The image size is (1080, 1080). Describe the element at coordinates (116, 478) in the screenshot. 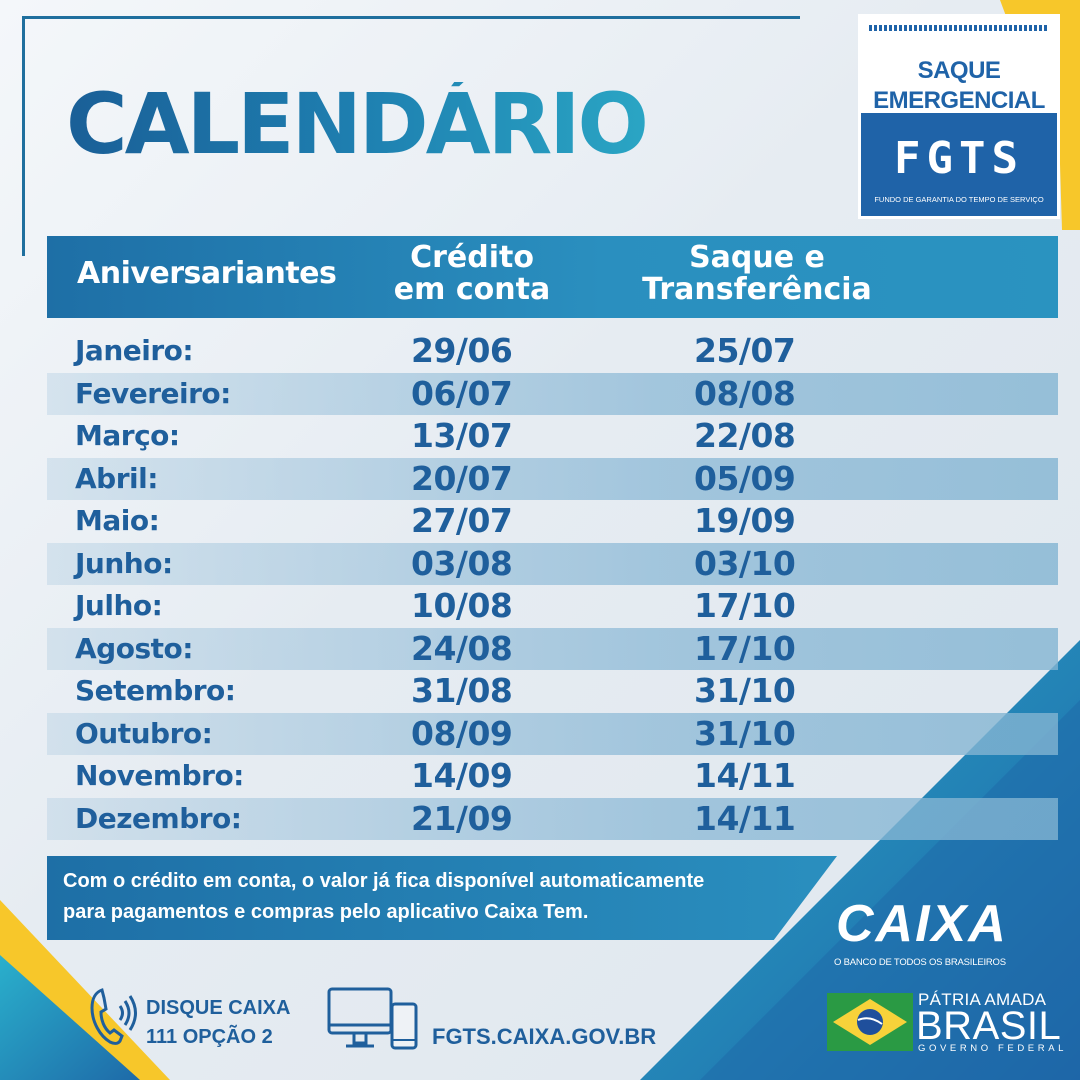

I see `row-month: Abril:` at that location.